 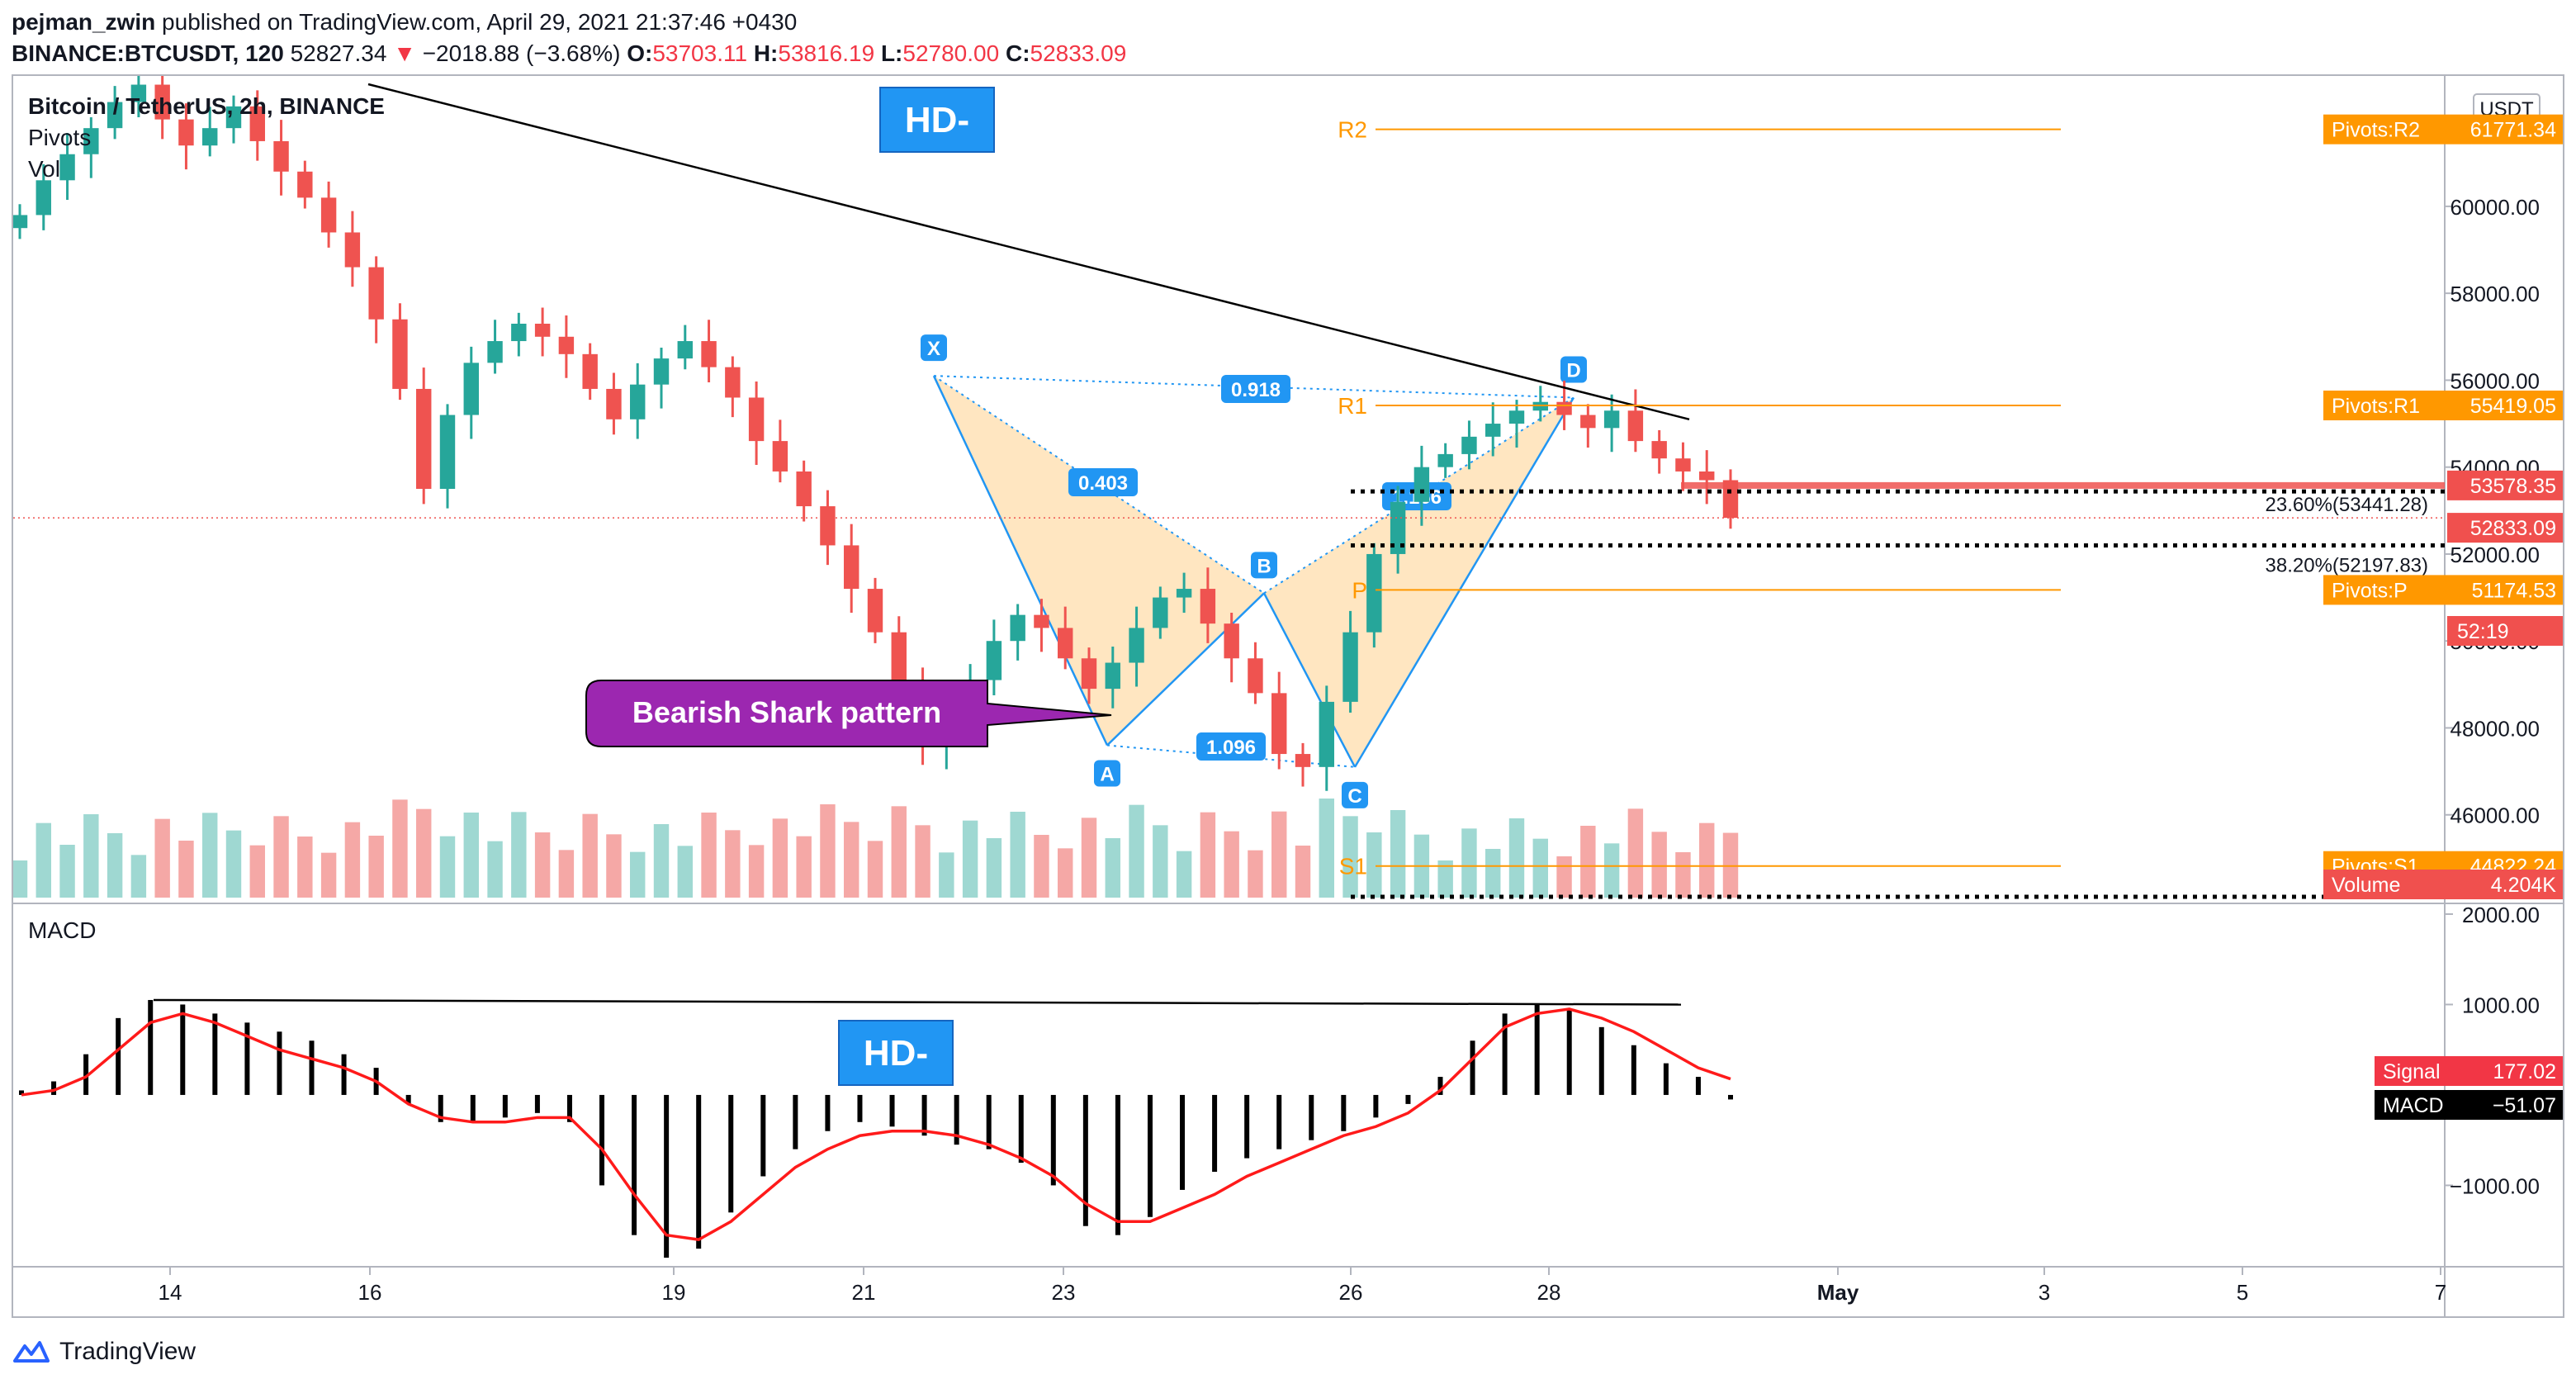 I want to click on price-tick-label: 60000.00, so click(x=2495, y=207).